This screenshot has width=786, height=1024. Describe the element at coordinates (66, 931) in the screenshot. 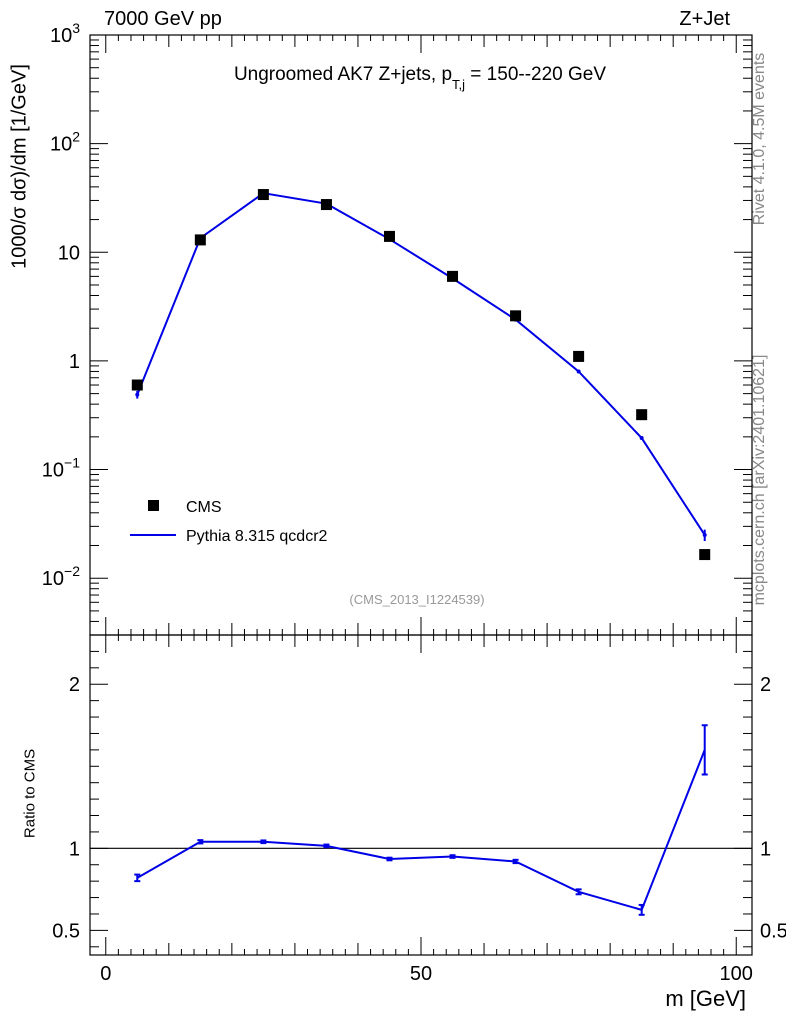

I see `ratio-y-tick-label-left: 0.5` at that location.